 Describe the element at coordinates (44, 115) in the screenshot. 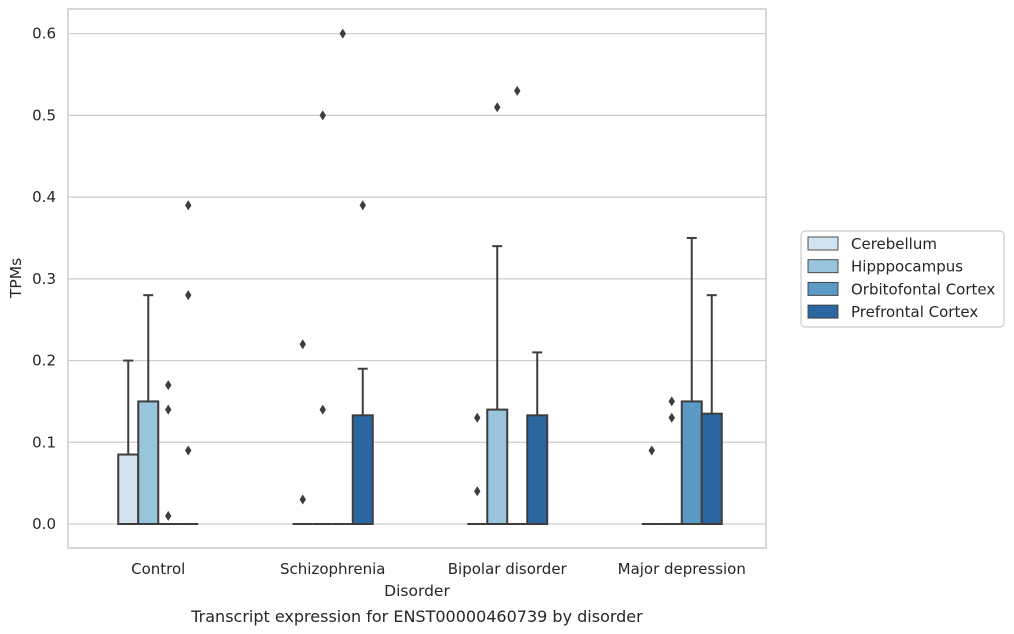

I see `y-tick-label: 0.5` at that location.